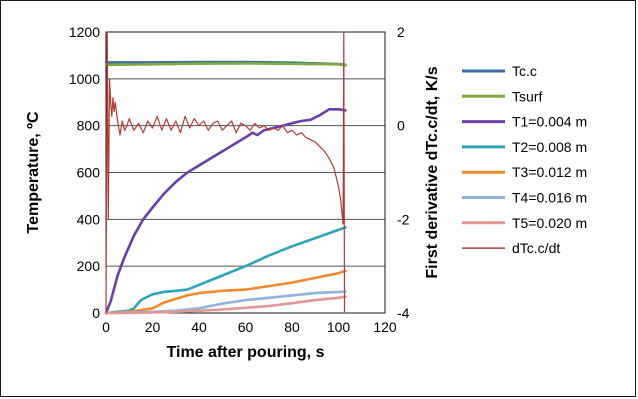  What do you see at coordinates (549, 122) in the screenshot?
I see `legend-label: T1=0.004 m` at bounding box center [549, 122].